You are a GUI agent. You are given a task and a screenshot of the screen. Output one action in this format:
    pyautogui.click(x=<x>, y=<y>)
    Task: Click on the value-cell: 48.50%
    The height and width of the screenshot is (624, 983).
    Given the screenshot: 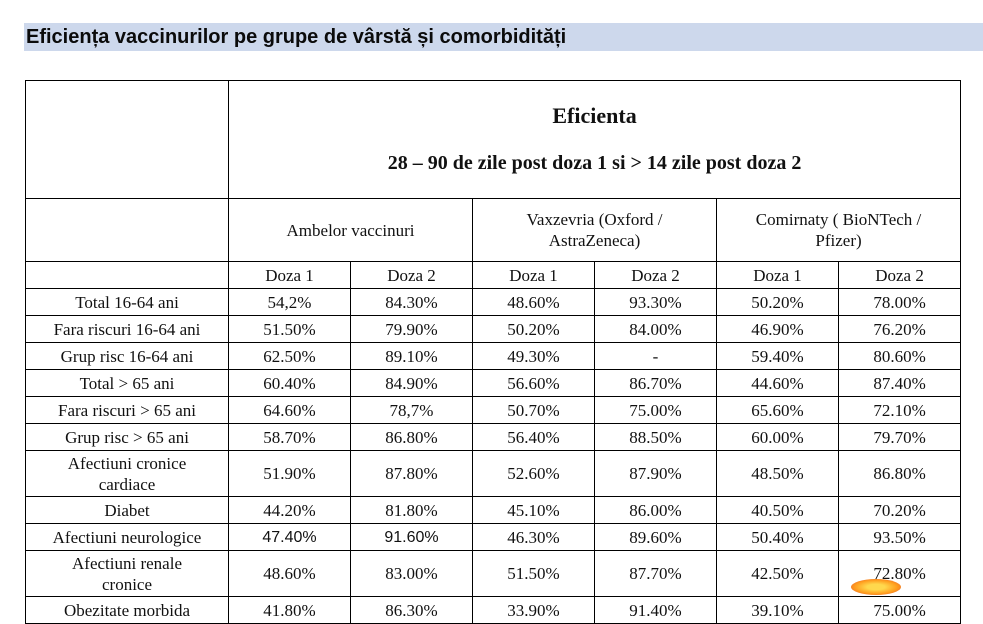 What is the action you would take?
    pyautogui.click(x=777, y=473)
    